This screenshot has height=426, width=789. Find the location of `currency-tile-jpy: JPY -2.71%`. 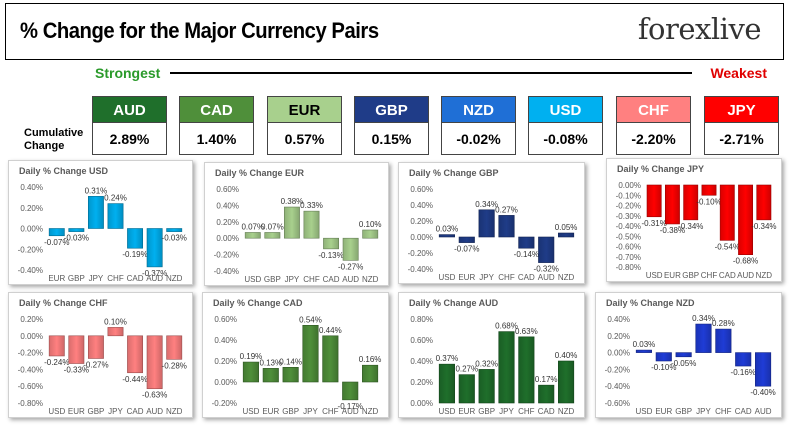

currency-tile-jpy: JPY -2.71% is located at coordinates (741, 125).